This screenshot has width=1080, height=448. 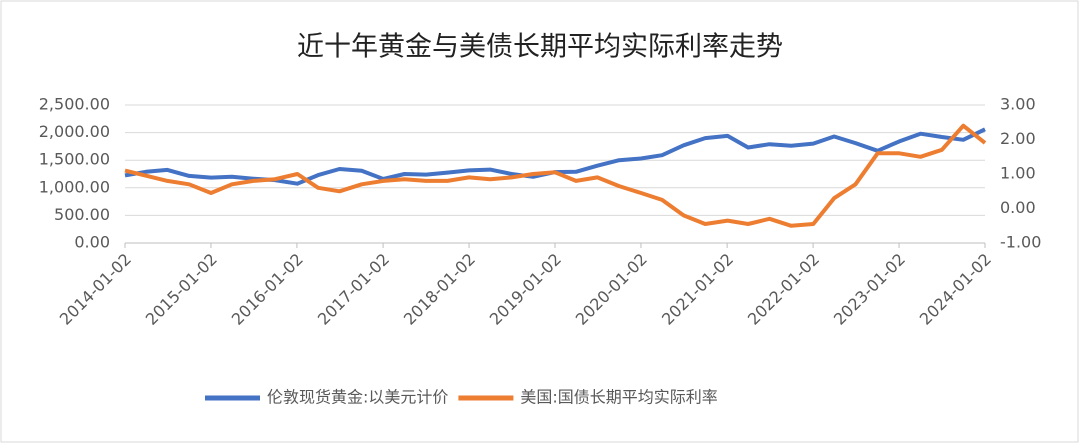 What do you see at coordinates (74, 131) in the screenshot?
I see `y-tick-label: 2,000.00` at bounding box center [74, 131].